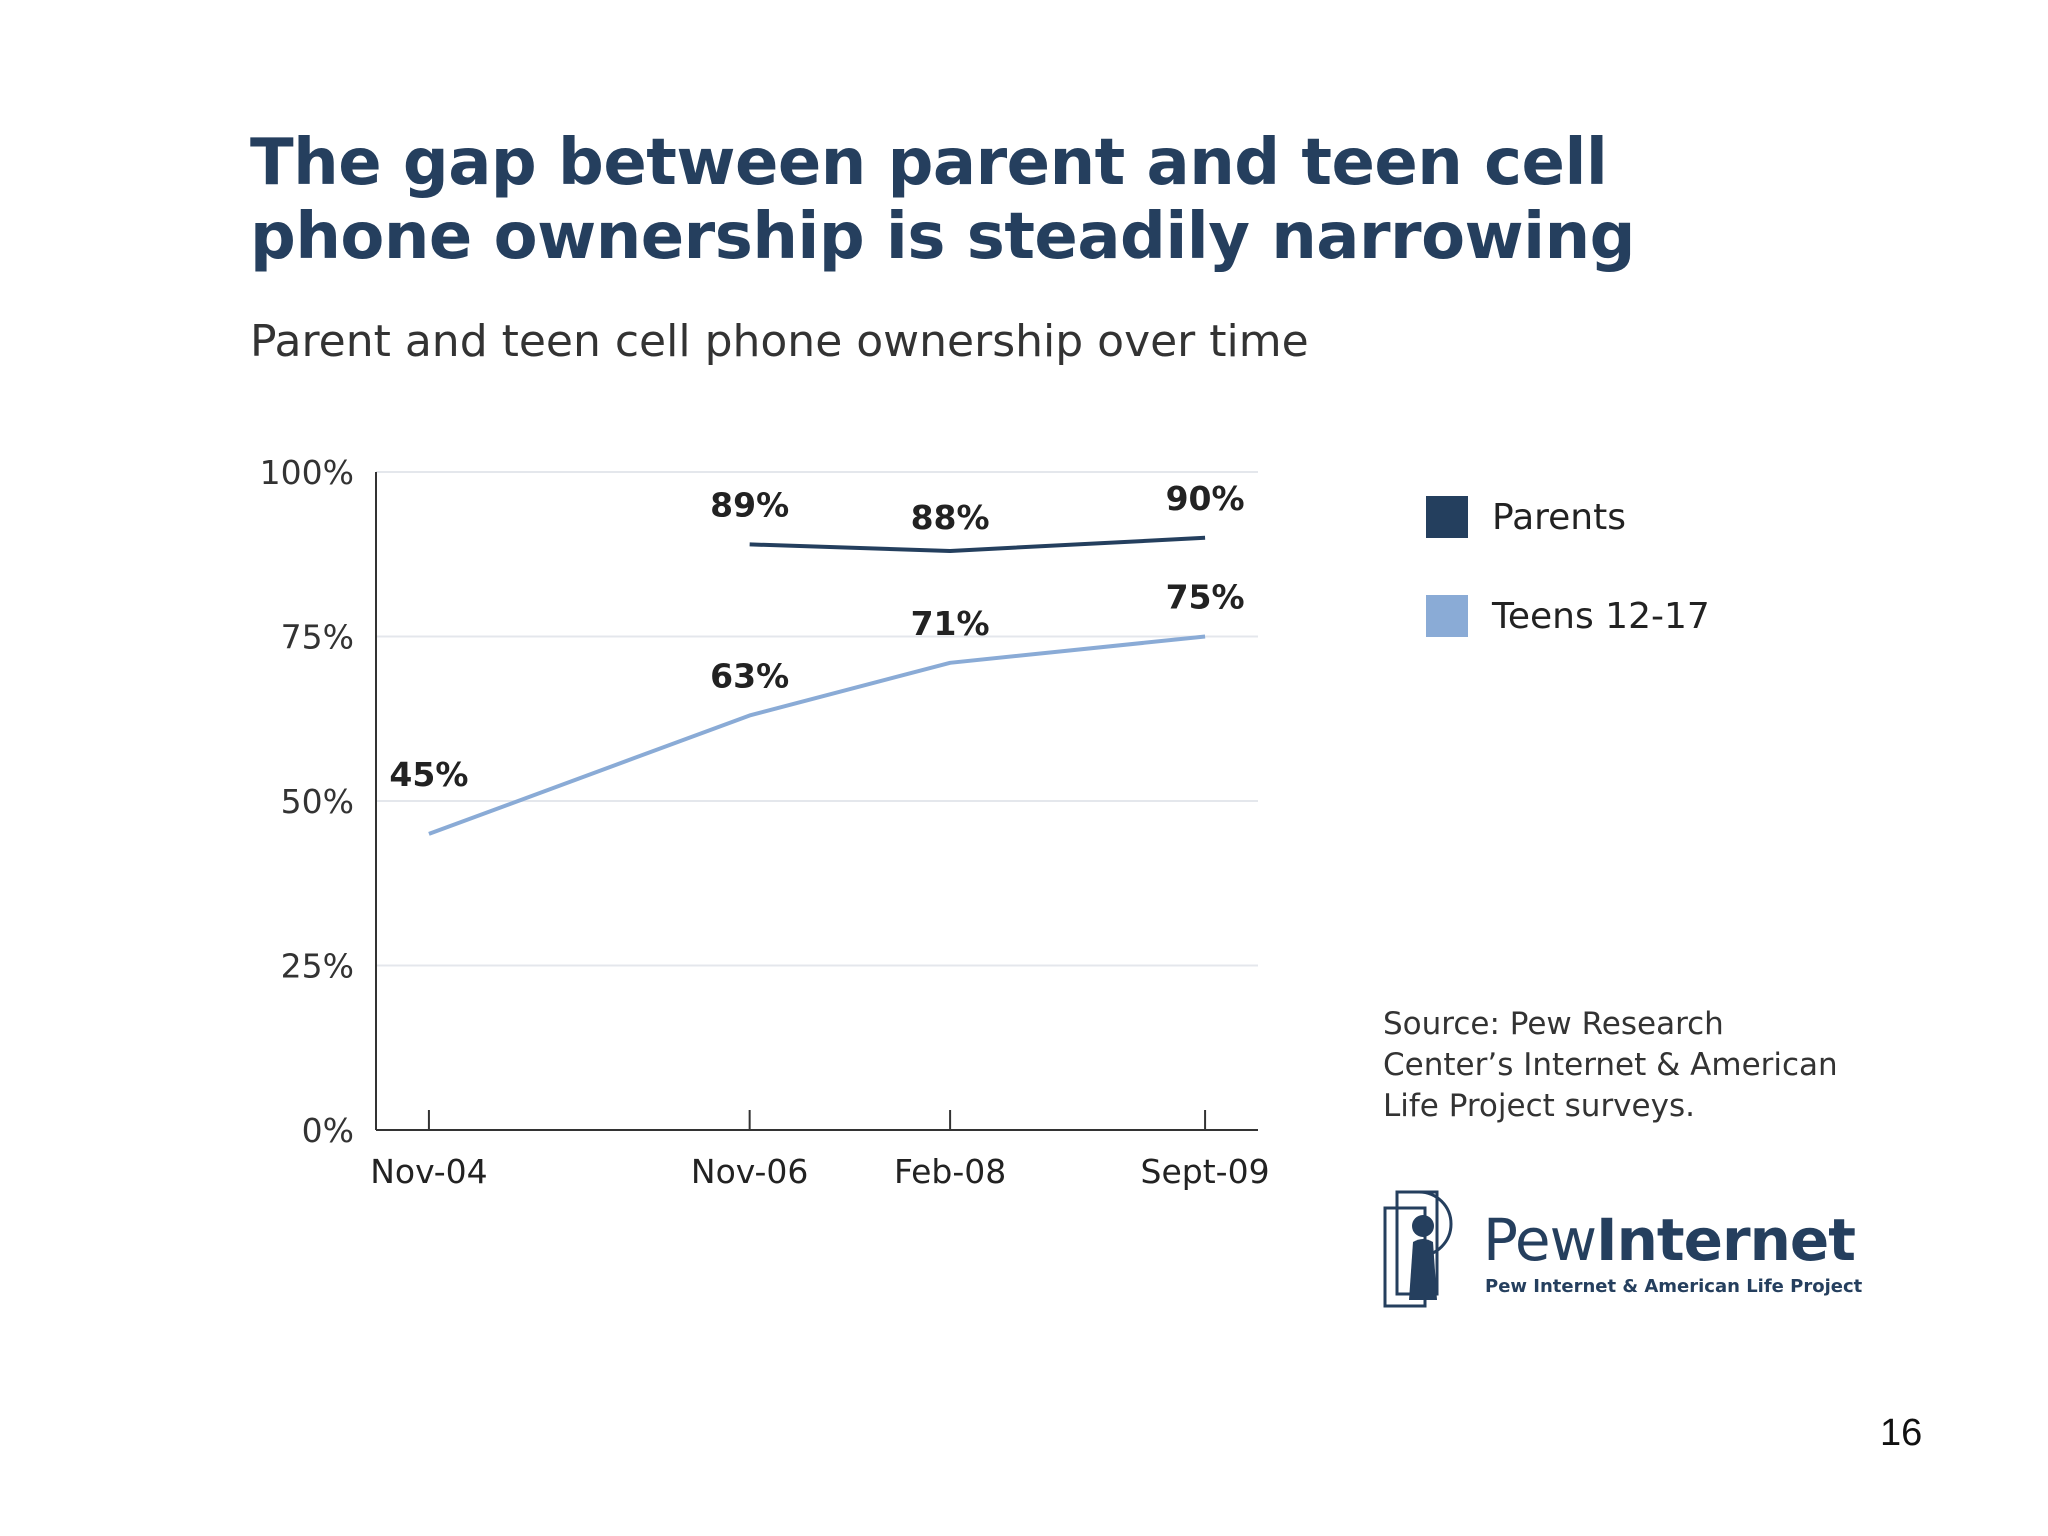 This screenshot has width=2048, height=1536. What do you see at coordinates (317, 637) in the screenshot?
I see `y-tick-label: 75%` at bounding box center [317, 637].